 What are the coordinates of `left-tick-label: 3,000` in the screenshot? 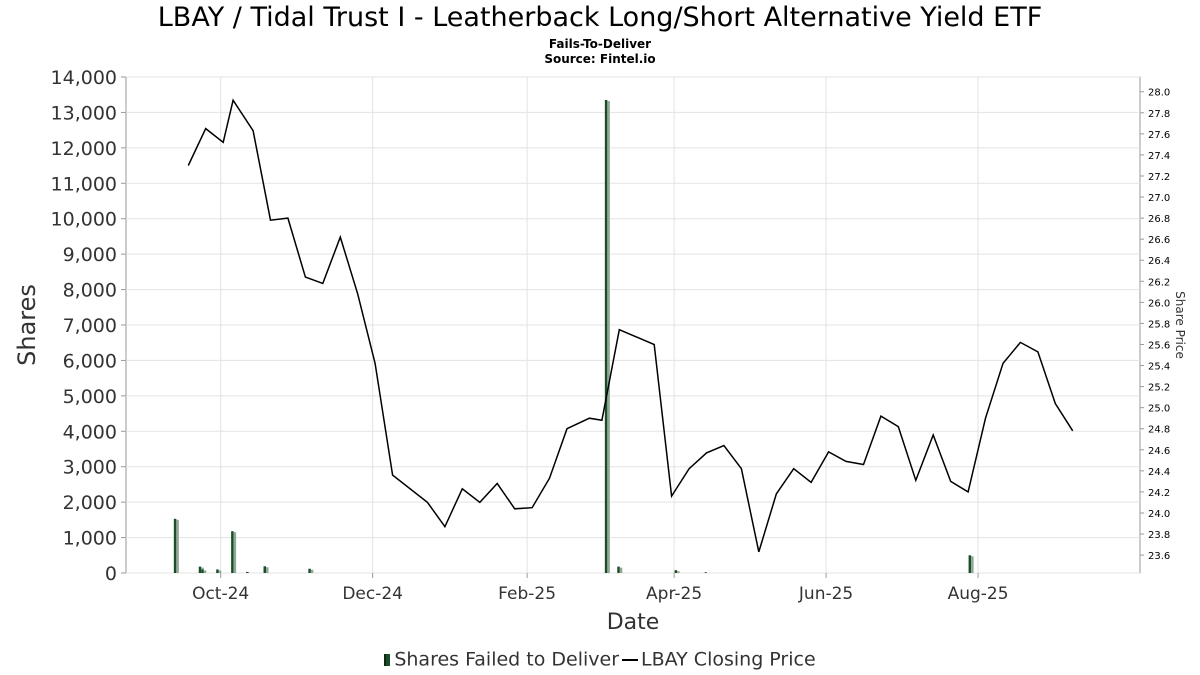 It's located at (90, 468).